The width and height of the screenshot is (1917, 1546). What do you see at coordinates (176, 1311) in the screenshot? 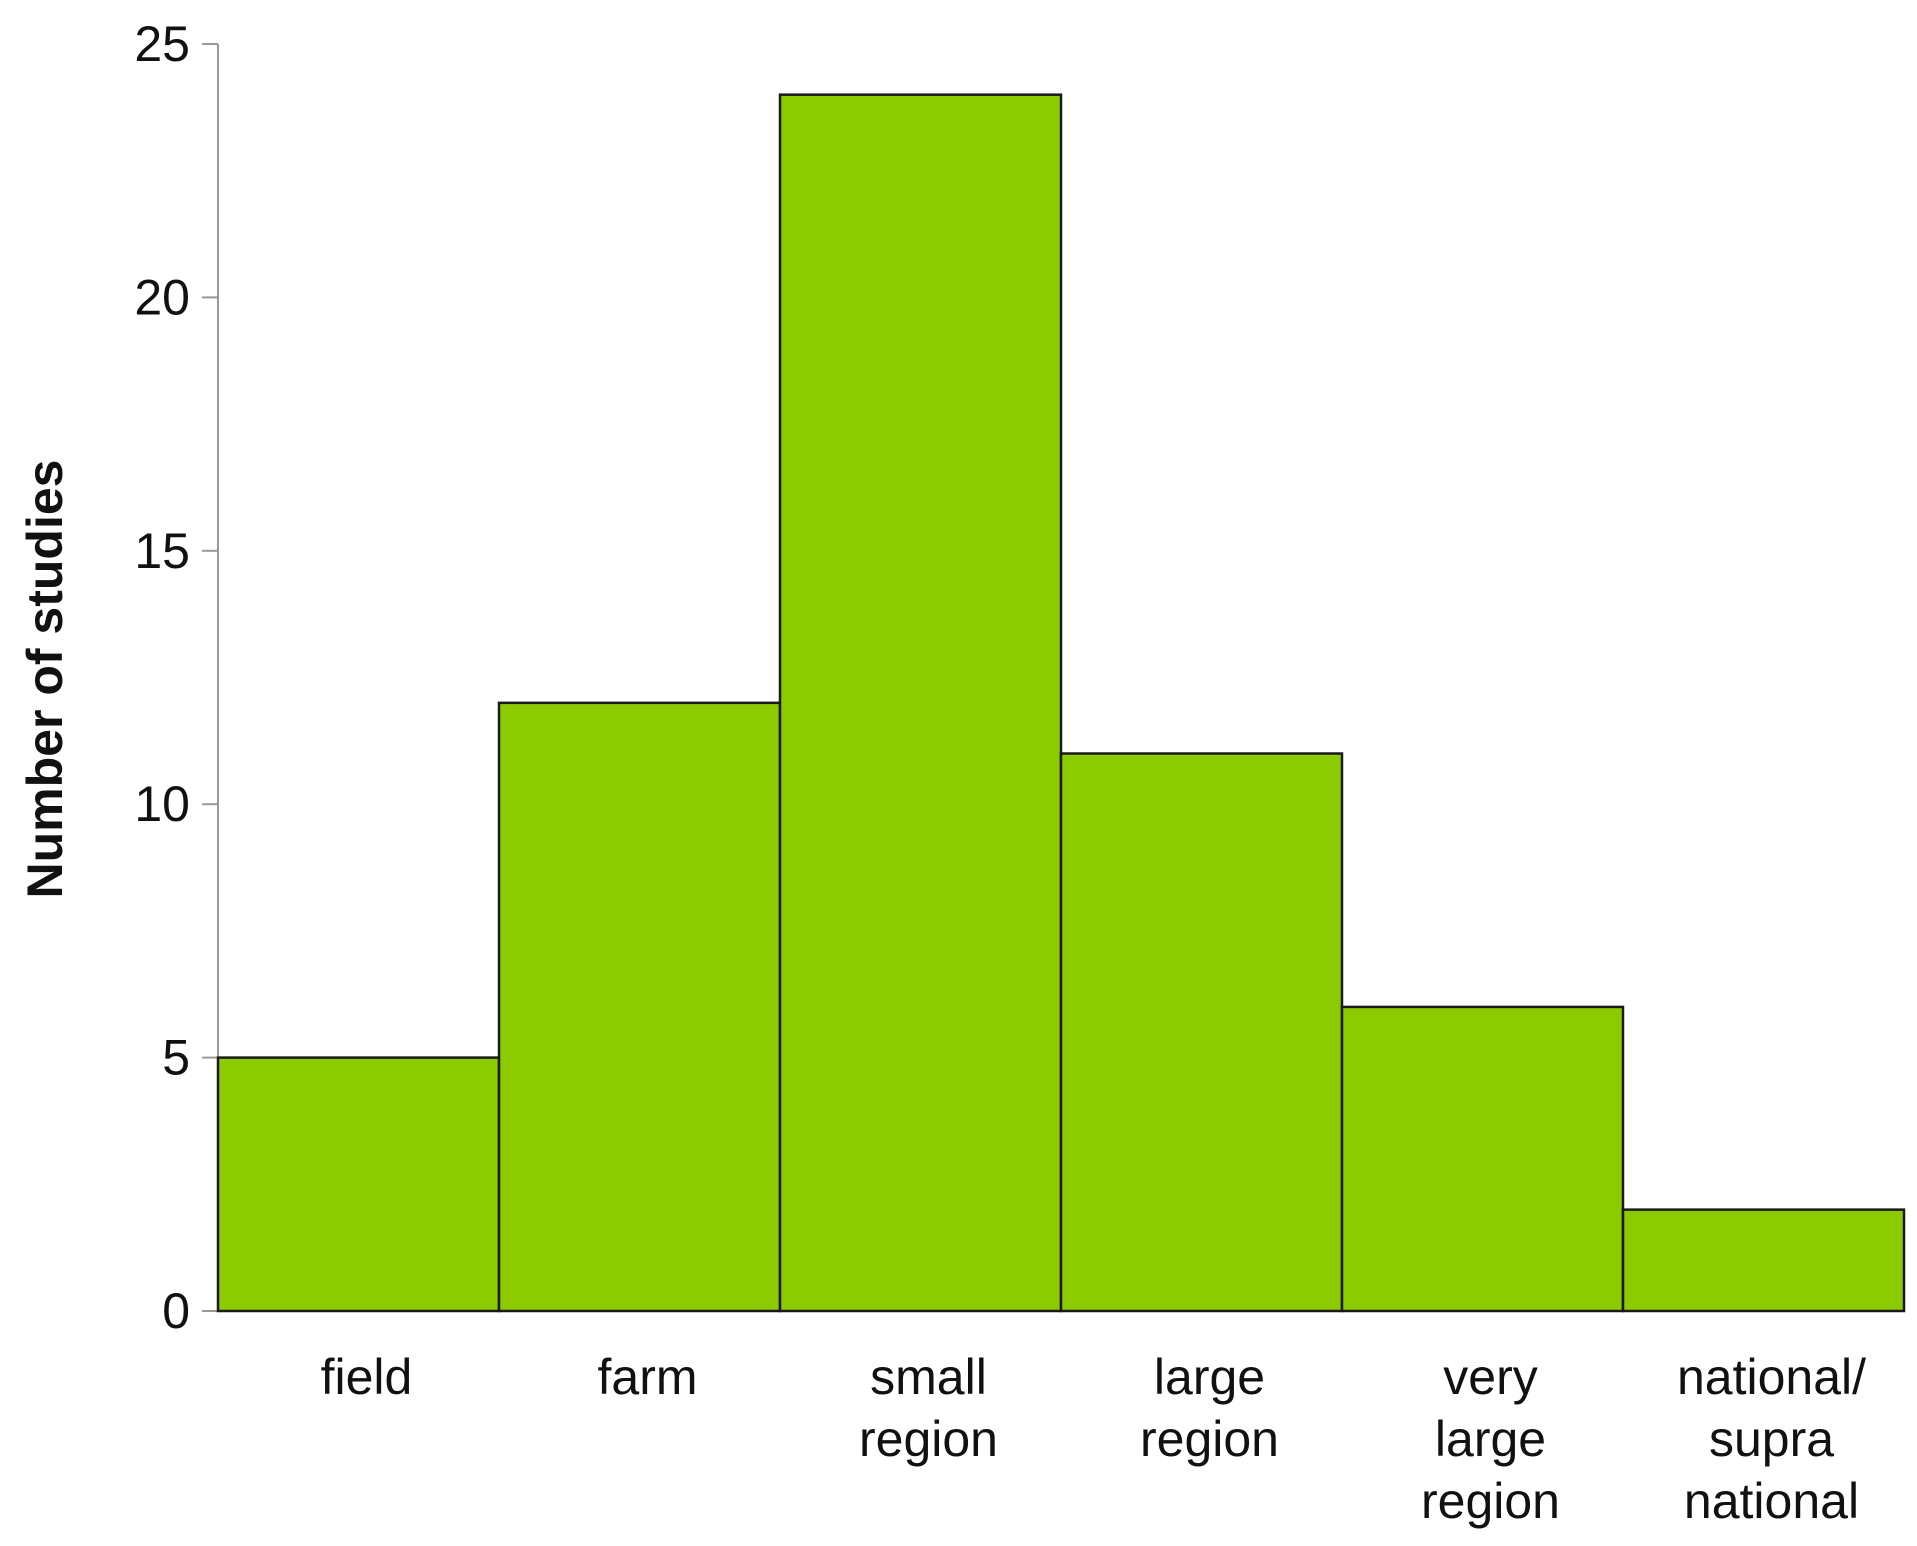
I see `y-tick-label: 0` at bounding box center [176, 1311].